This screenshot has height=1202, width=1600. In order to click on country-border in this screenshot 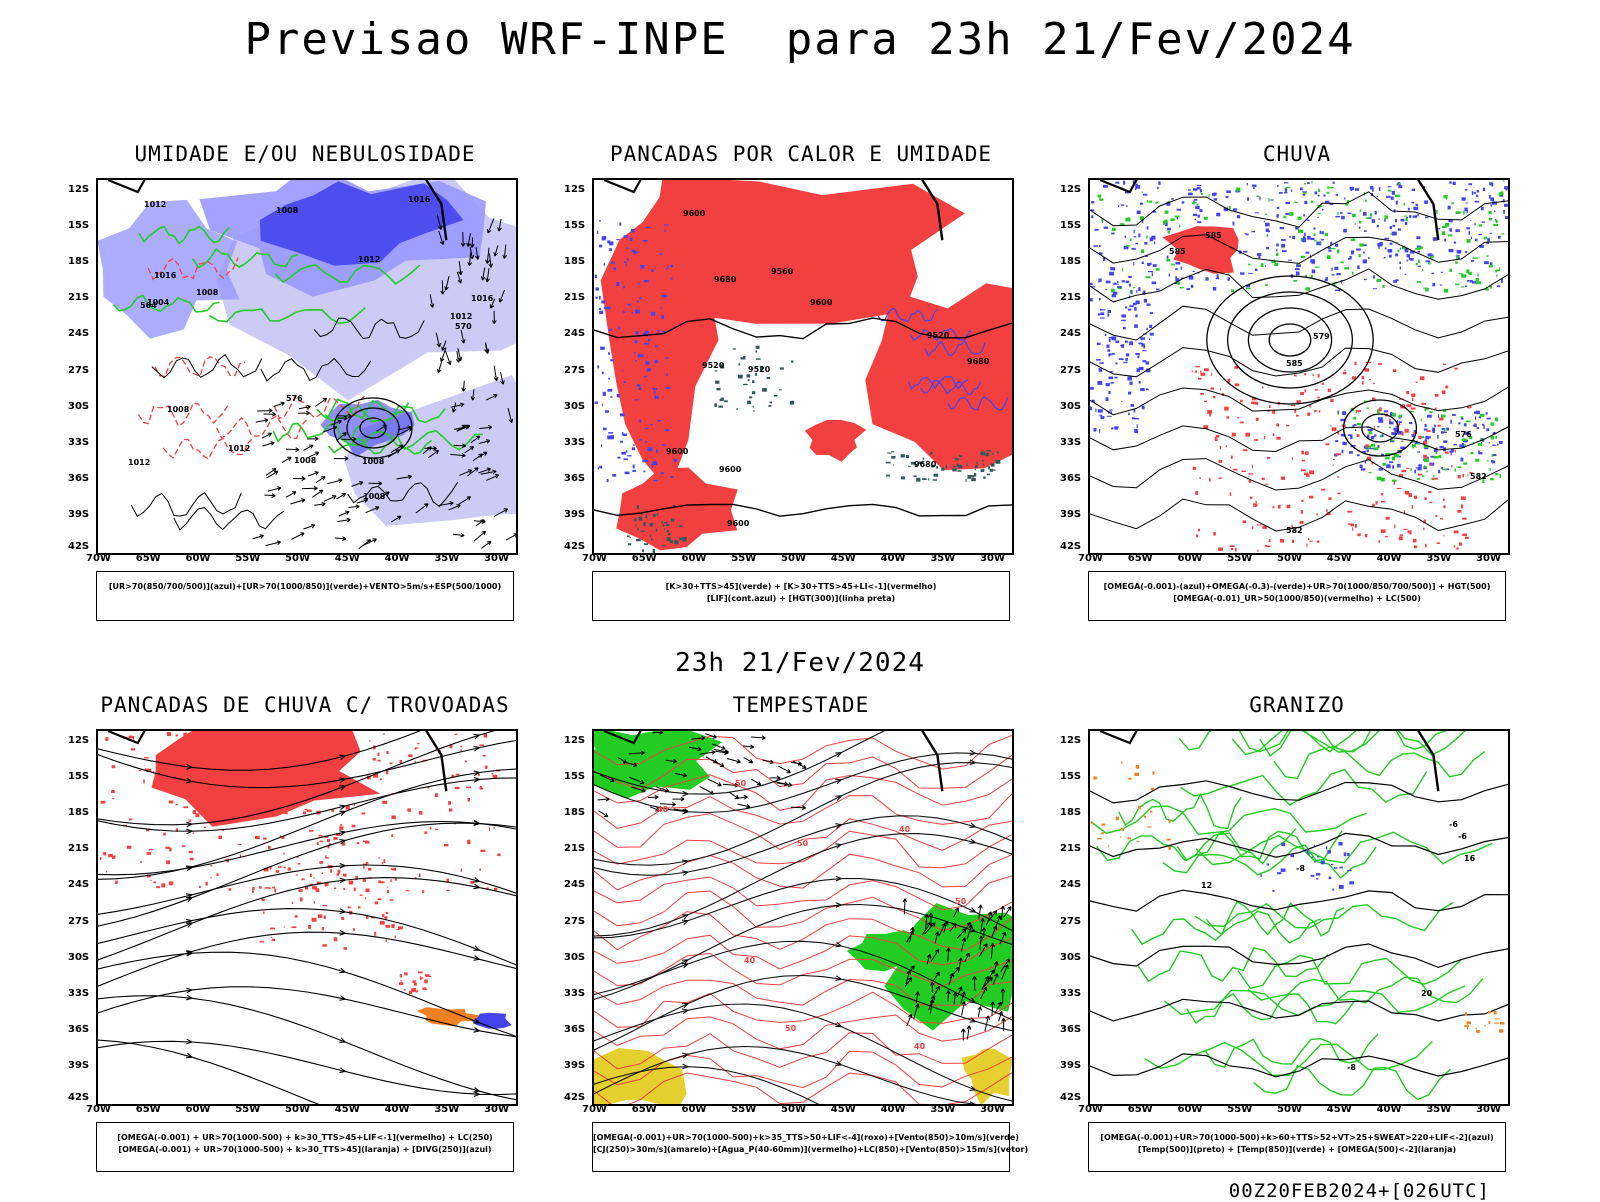, I will do `click(622, 738)`.